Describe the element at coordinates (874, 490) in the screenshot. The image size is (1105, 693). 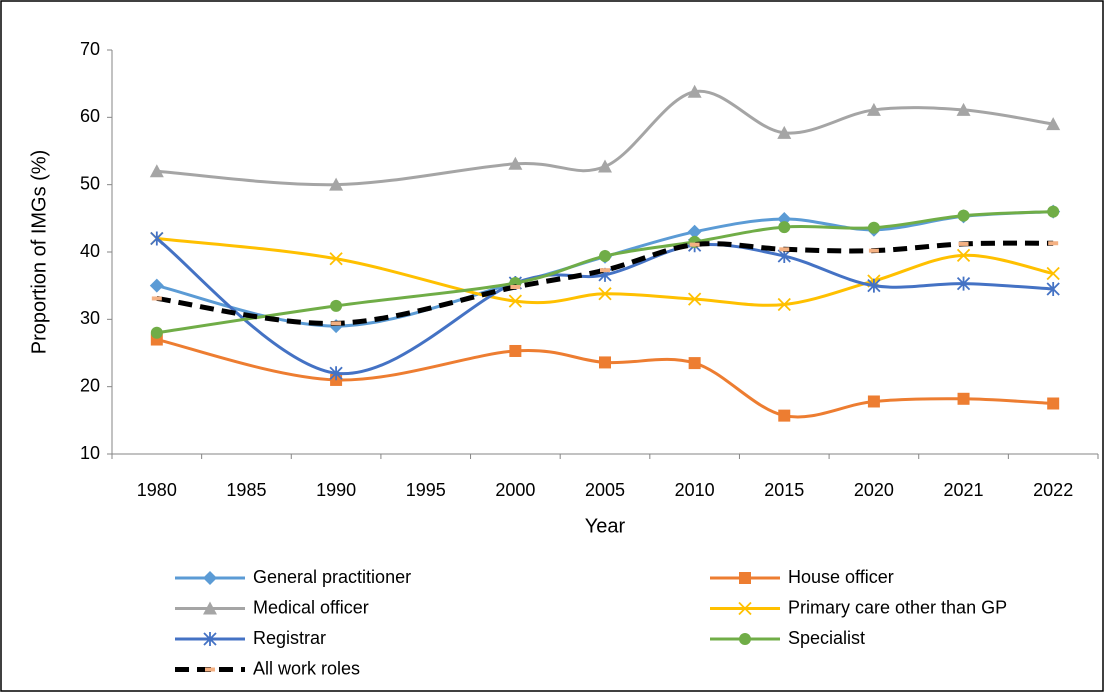
I see `x-tick-label: 2020` at that location.